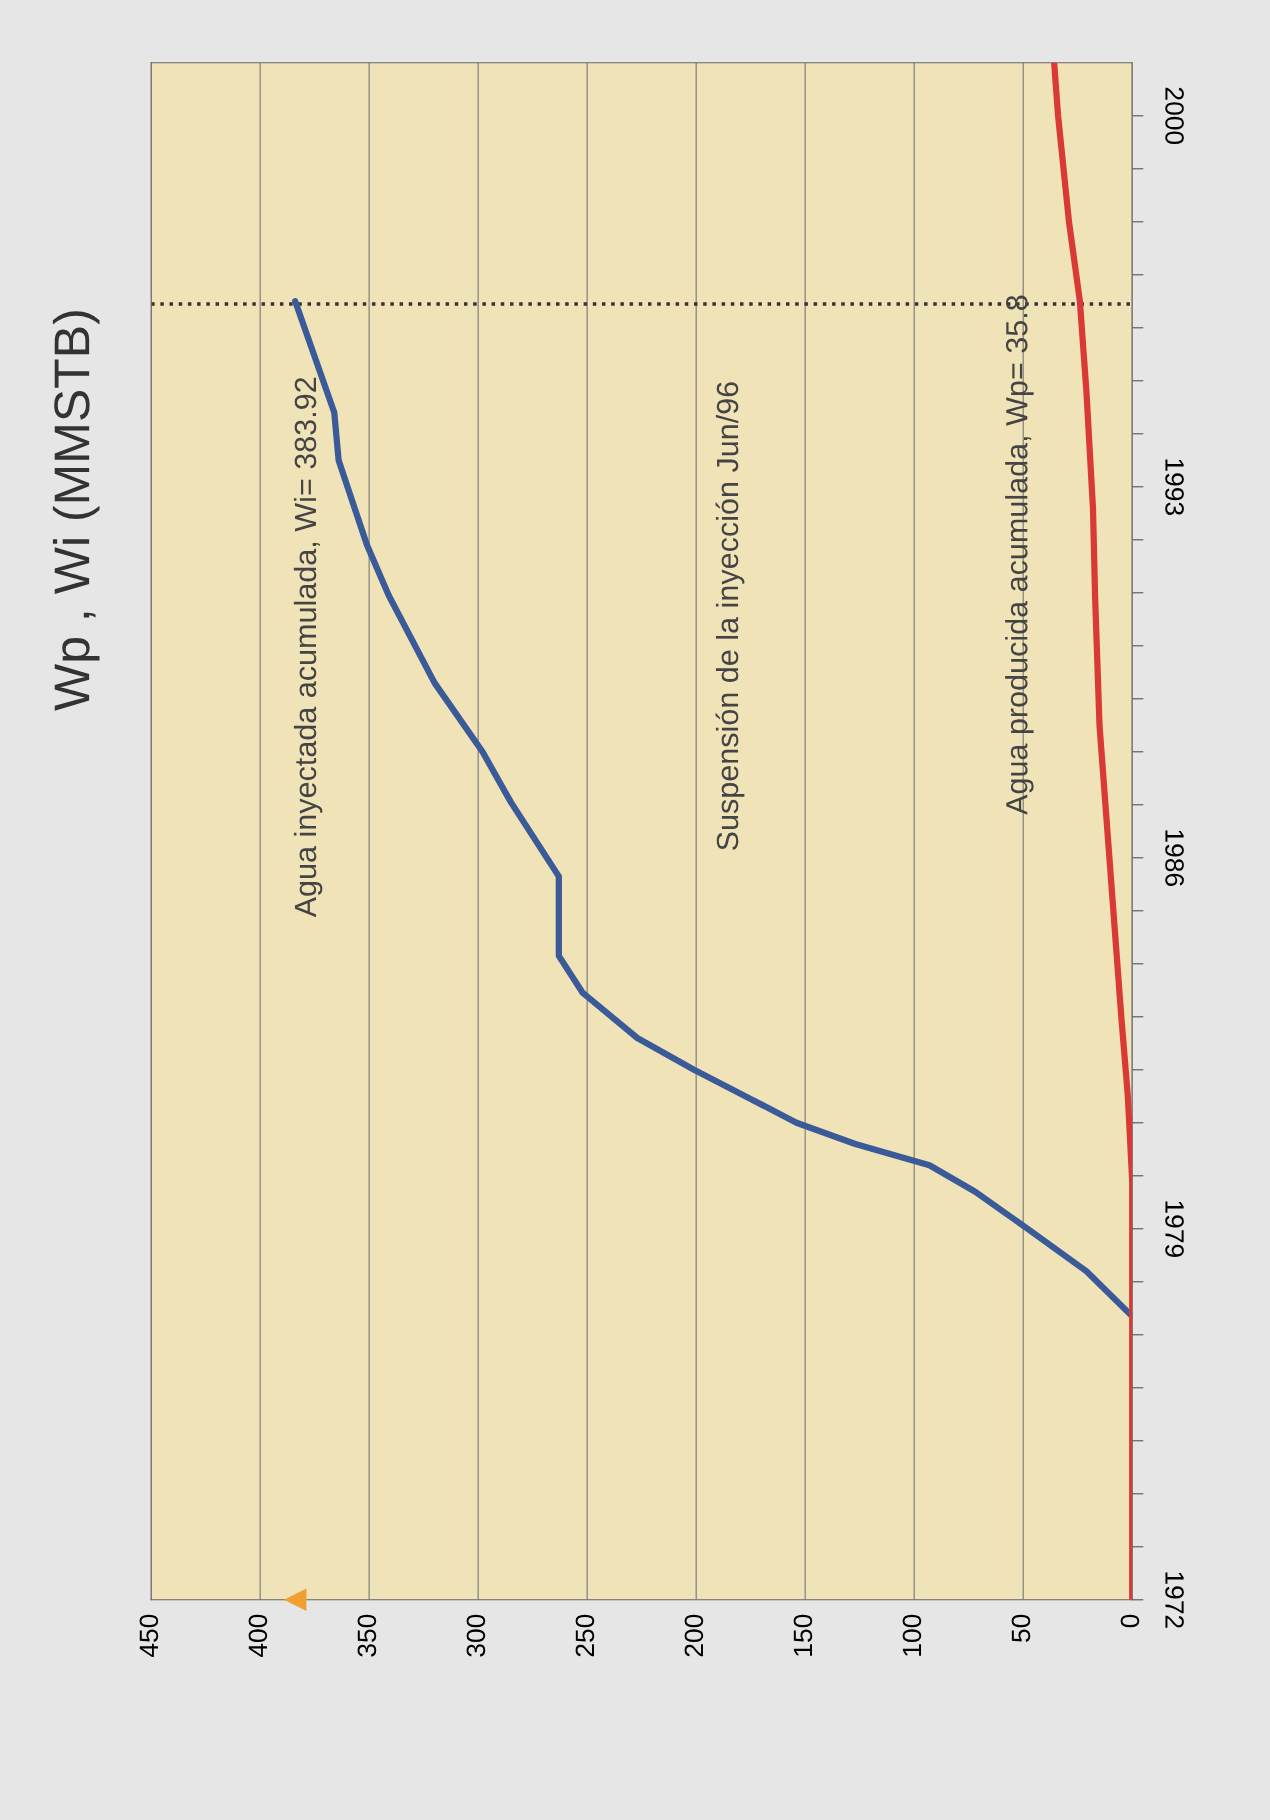 Image resolution: width=1270 pixels, height=1820 pixels. I want to click on x-tick-label: 200, so click(694, 1635).